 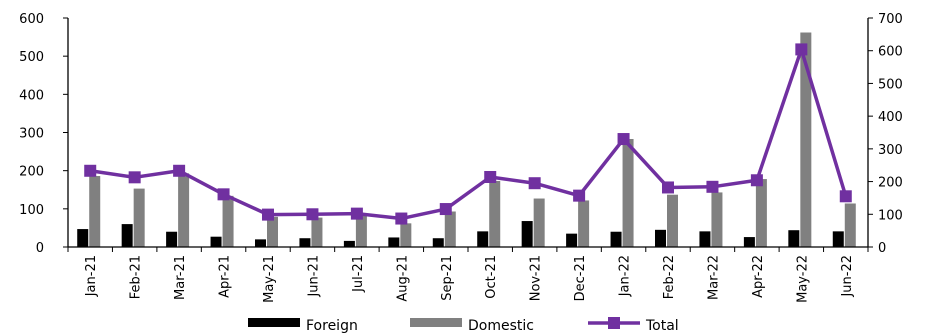 I want to click on left-tick-label: 300, so click(x=31, y=134).